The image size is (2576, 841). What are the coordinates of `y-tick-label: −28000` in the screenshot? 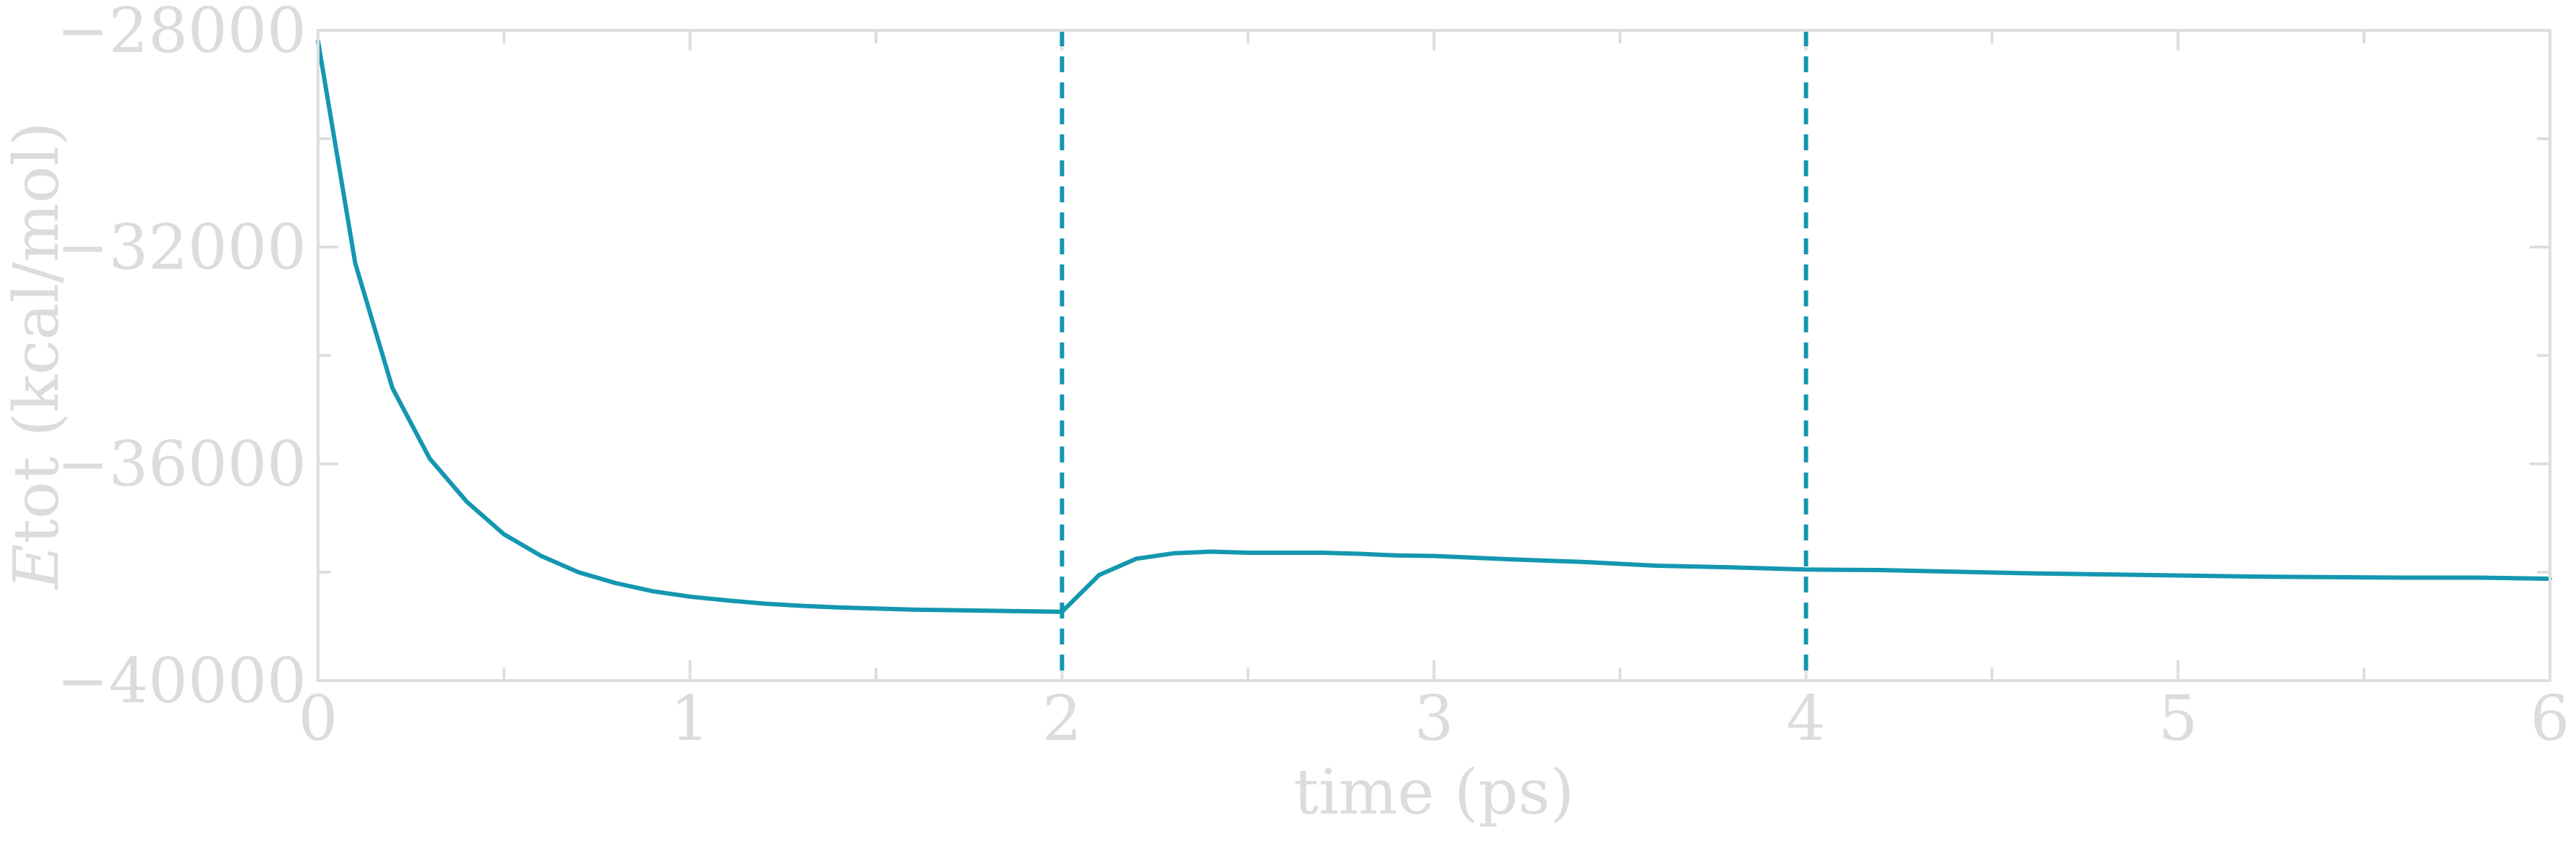 It's located at (181, 33).